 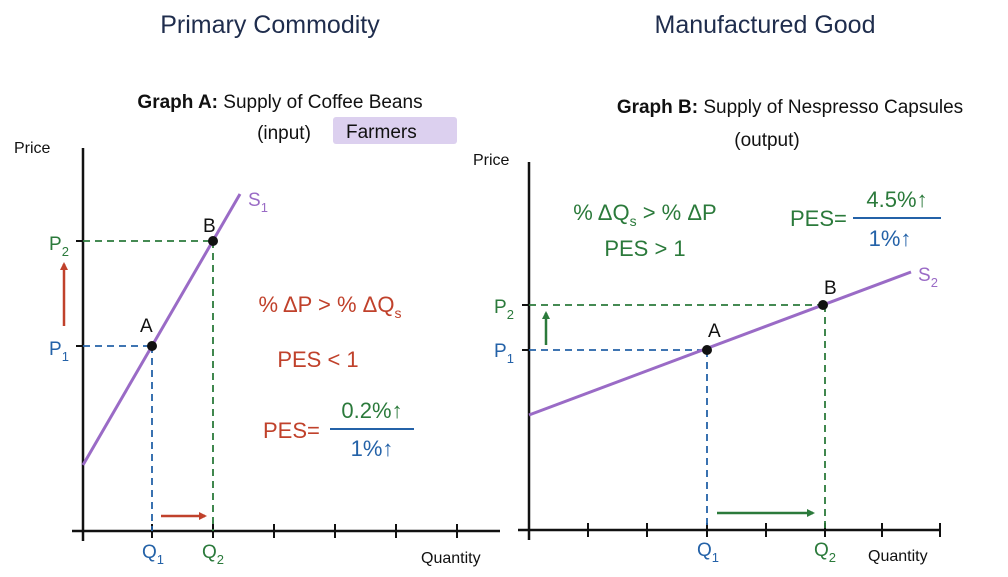 I want to click on graph-b-point-a-label: A, so click(x=714, y=331).